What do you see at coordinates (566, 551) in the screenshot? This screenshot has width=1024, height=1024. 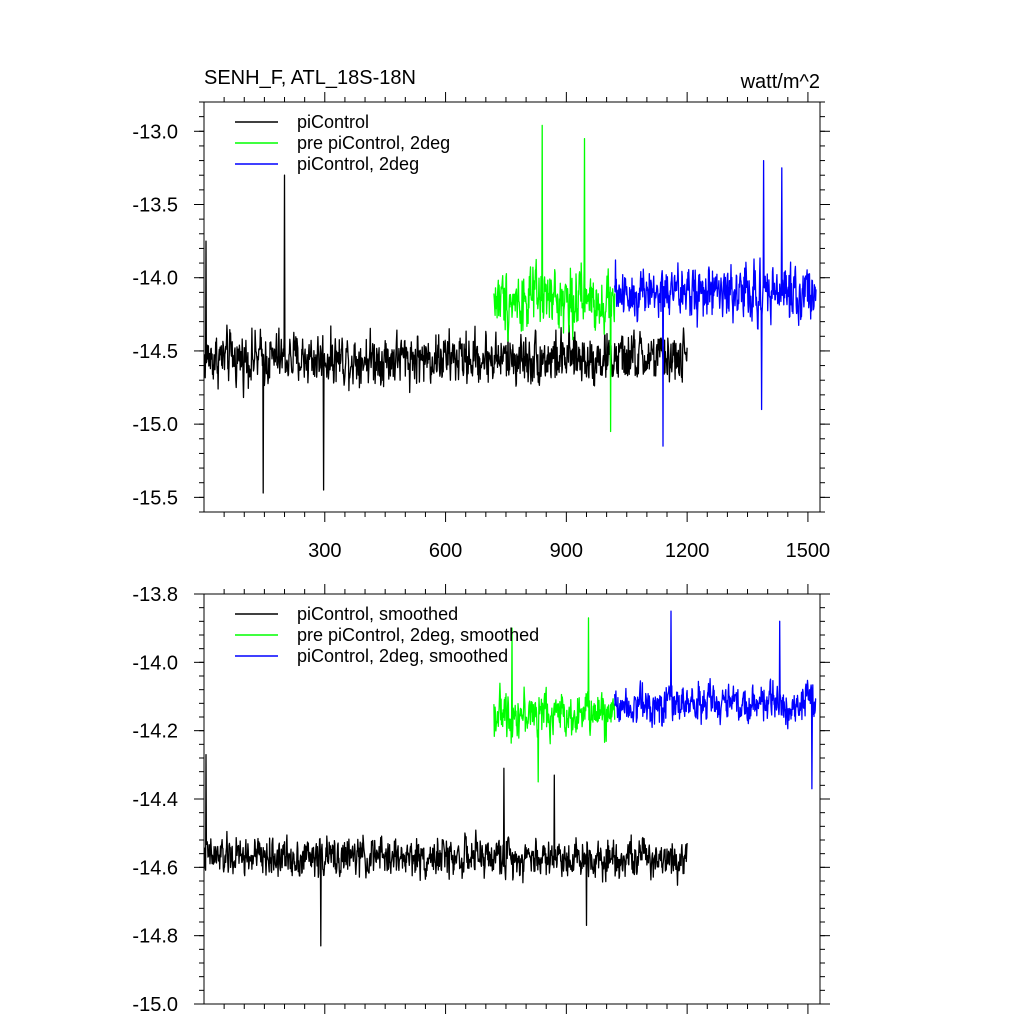 I see `x-tick-label: 900` at bounding box center [566, 551].